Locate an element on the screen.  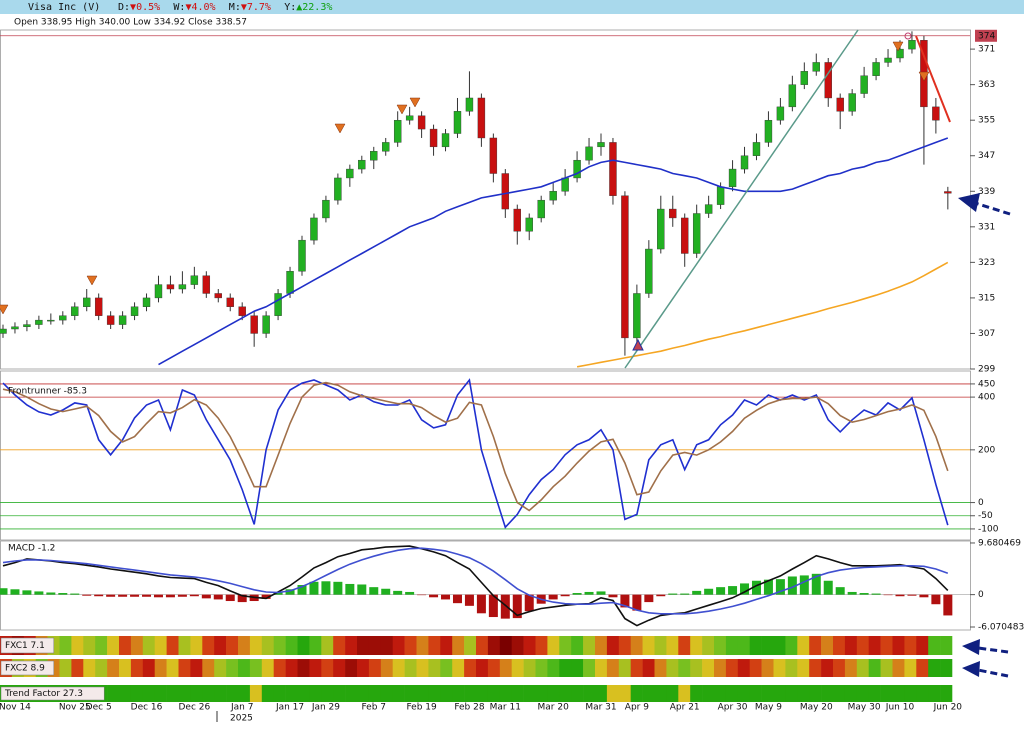
row-label-box is located at coordinates (27, 645).